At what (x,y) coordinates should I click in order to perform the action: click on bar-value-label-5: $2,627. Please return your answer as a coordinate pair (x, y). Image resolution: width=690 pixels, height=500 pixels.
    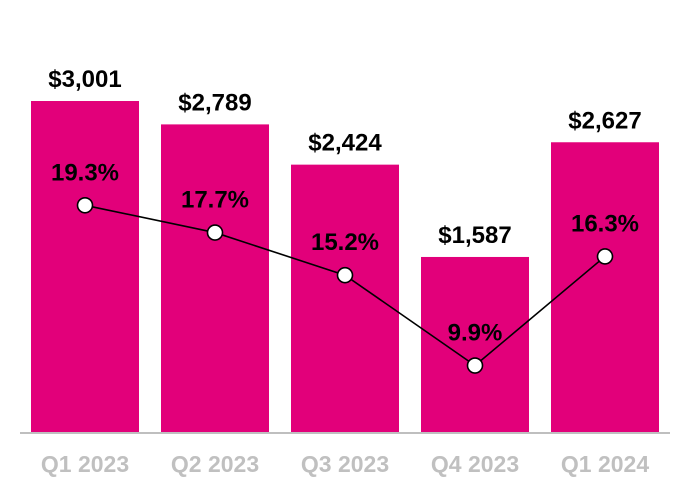
    Looking at the image, I should click on (604, 120).